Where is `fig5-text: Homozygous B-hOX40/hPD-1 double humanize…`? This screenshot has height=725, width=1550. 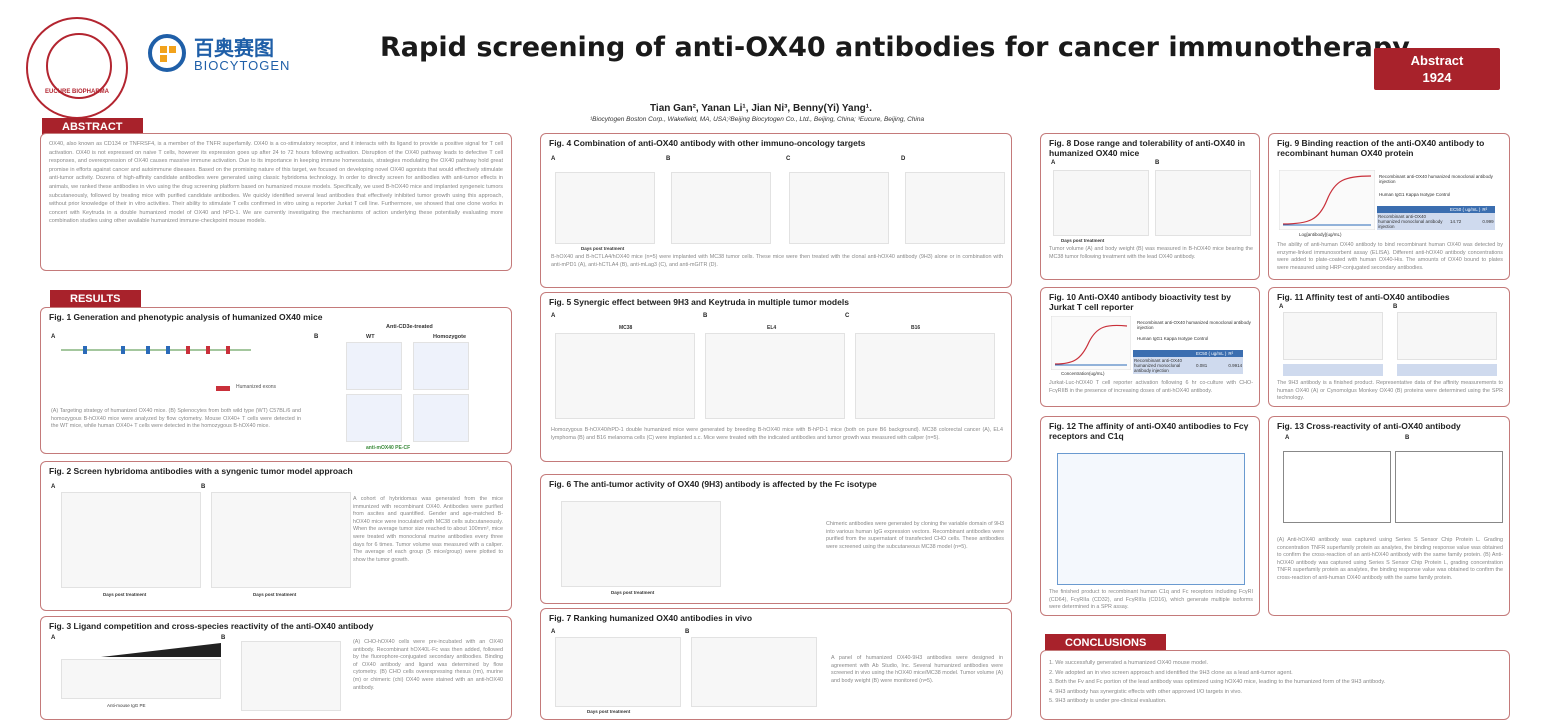
fig5-text: Homozygous B-hOX40/hPD-1 double humanize… is located at coordinates (777, 434).